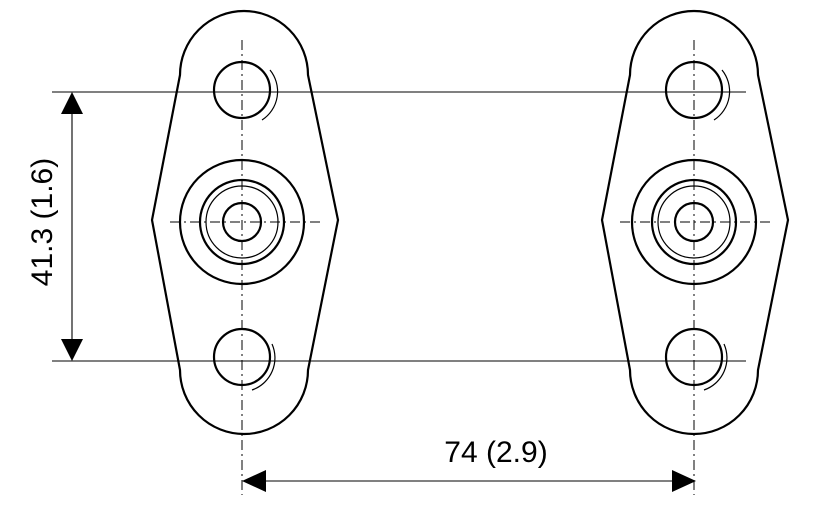 Image resolution: width=813 pixels, height=518 pixels. What do you see at coordinates (684, 481) in the screenshot?
I see `horizontal-arrow-right` at bounding box center [684, 481].